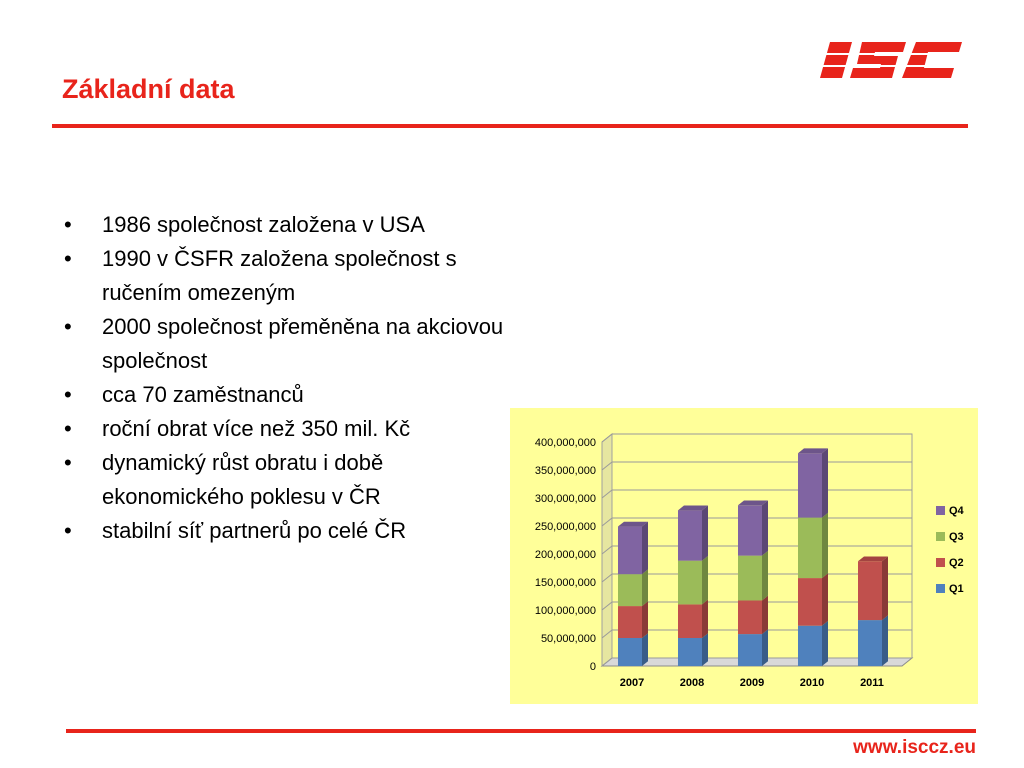 Image resolution: width=1024 pixels, height=768 pixels. What do you see at coordinates (521, 731) in the screenshot?
I see `footer-divider` at bounding box center [521, 731].